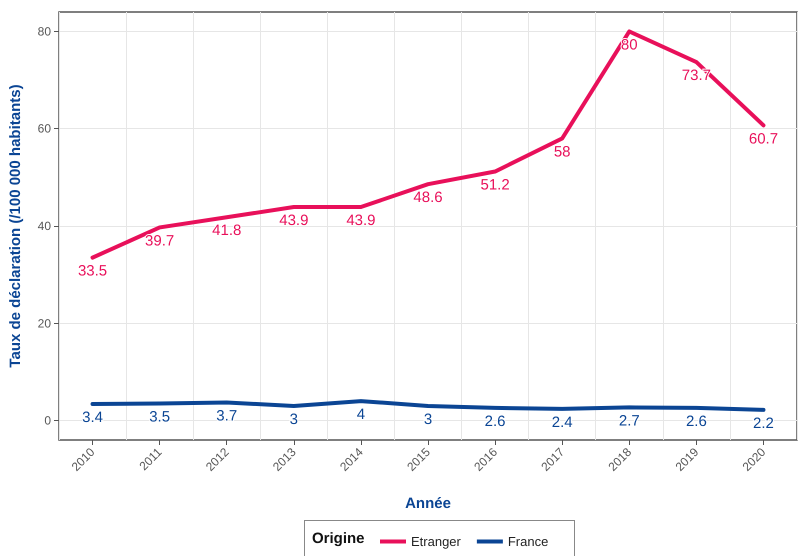  Describe the element at coordinates (159, 417) in the screenshot. I see `data-label: 3.5` at that location.